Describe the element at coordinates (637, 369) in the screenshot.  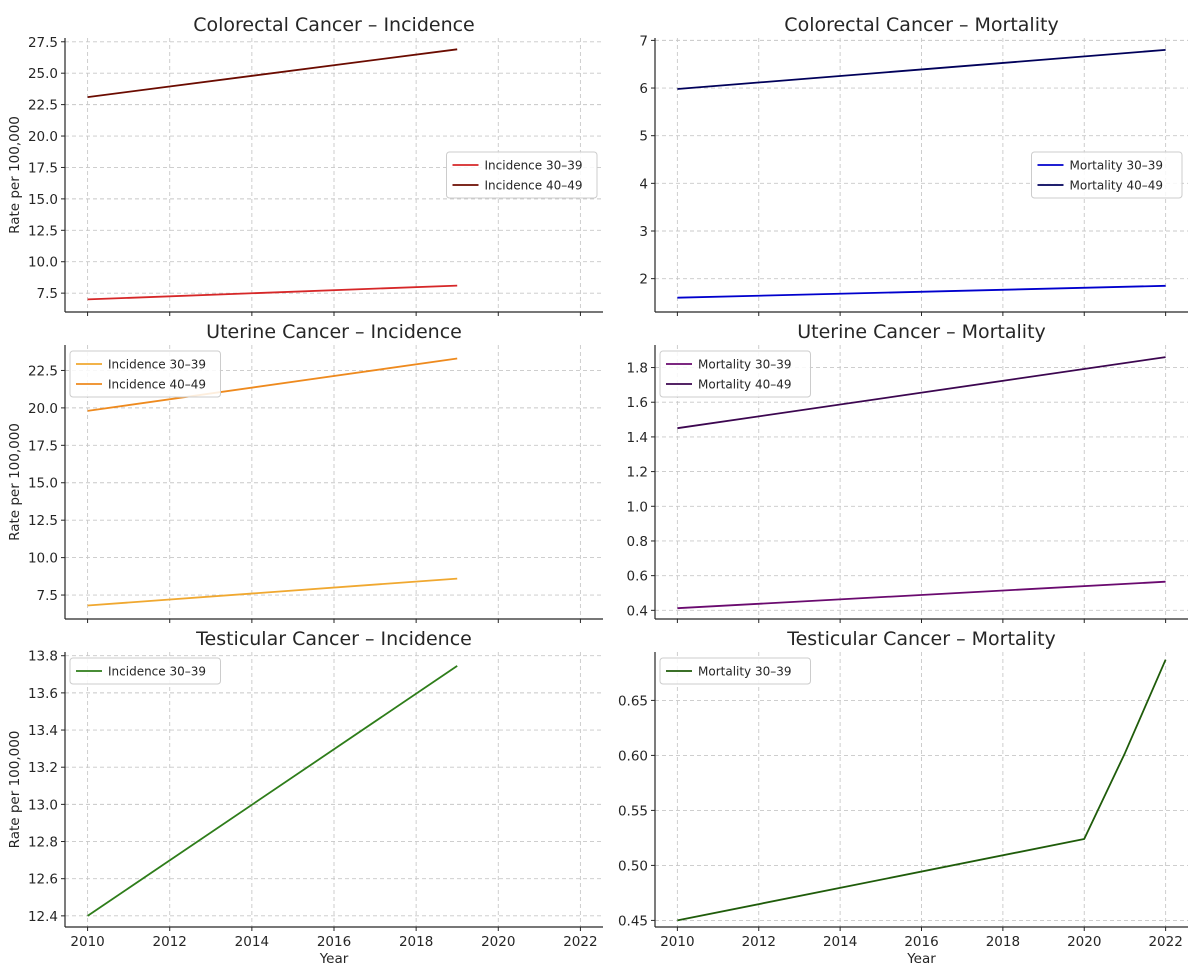
I see `y-tick-label: 1.8` at that location.